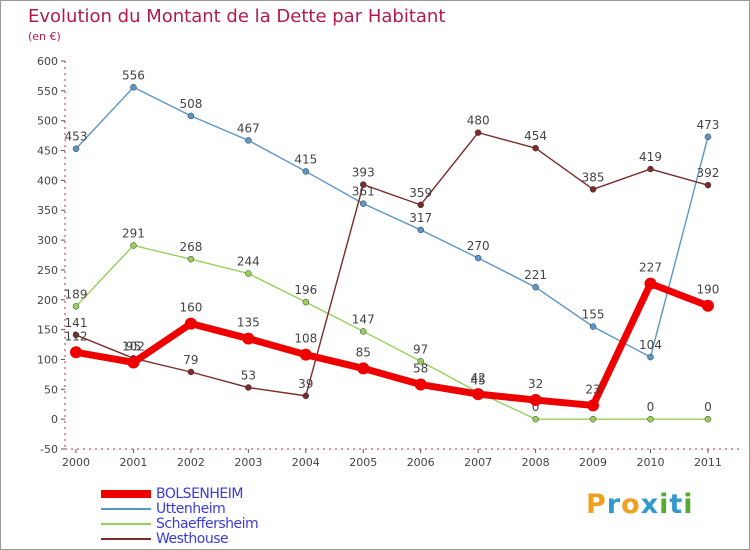 The width and height of the screenshot is (750, 550). What do you see at coordinates (707, 125) in the screenshot?
I see `data-label-uttenheim: 473` at bounding box center [707, 125].